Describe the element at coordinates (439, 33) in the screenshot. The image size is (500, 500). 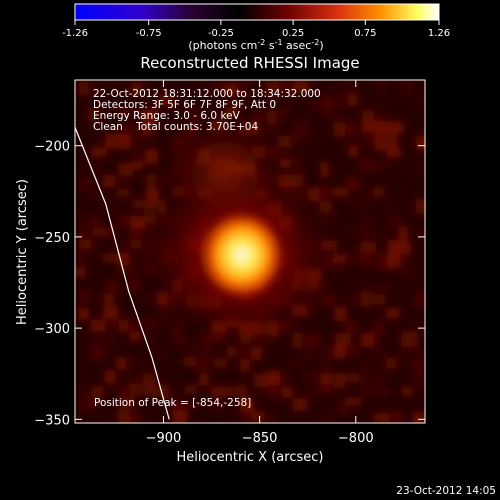
I see `colorbar-tick-label: 1.26` at that location.